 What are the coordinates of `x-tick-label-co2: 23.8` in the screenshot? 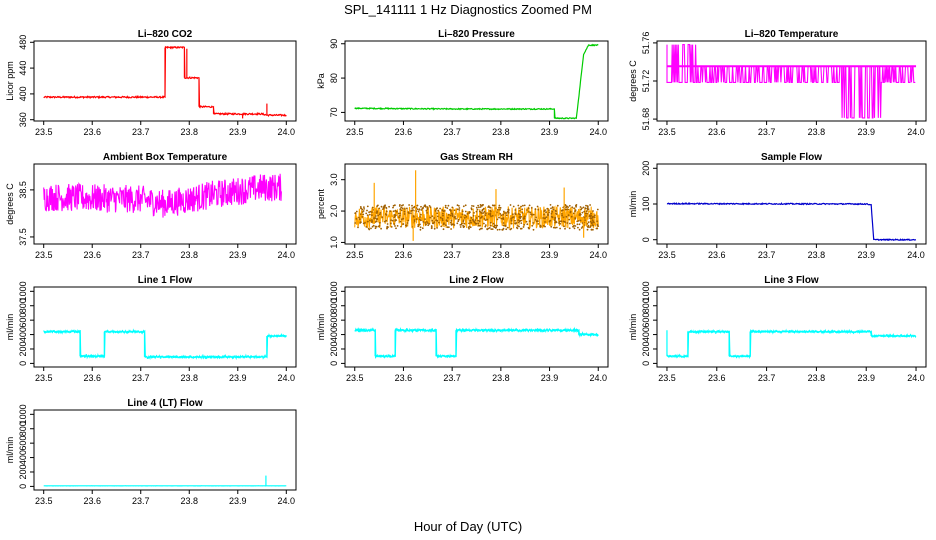 It's located at (189, 132).